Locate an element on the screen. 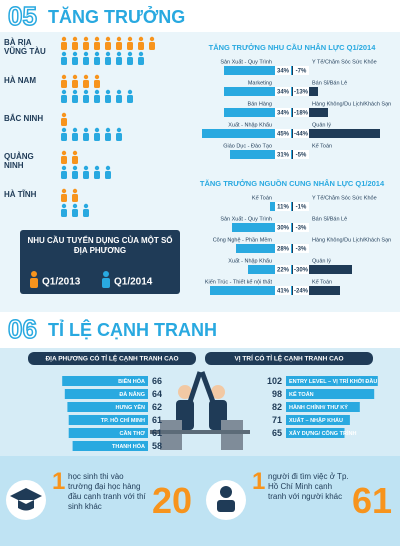  province-label: HÀ TĨNH is located at coordinates (20, 194).